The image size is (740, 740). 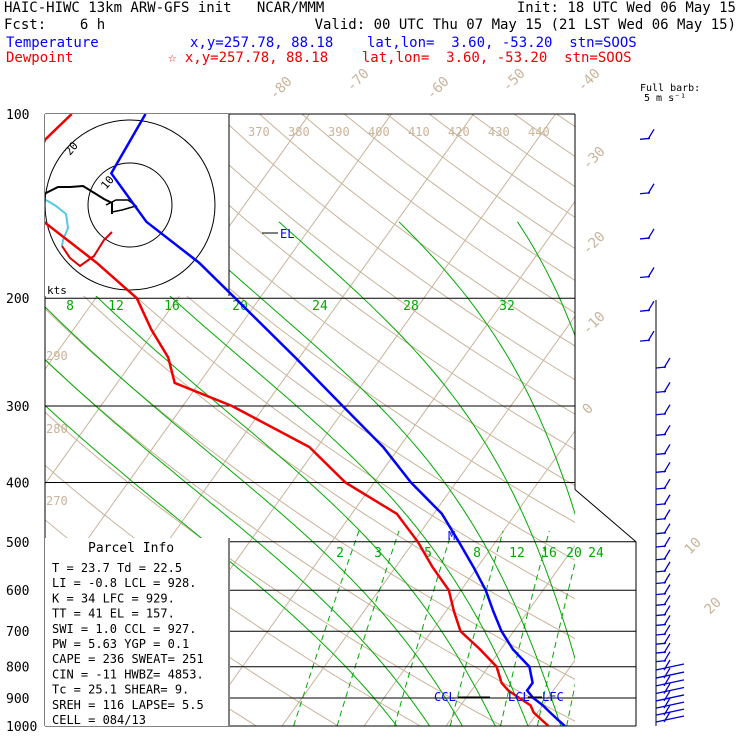 I want to click on pressure-label: 500, so click(x=17, y=543).